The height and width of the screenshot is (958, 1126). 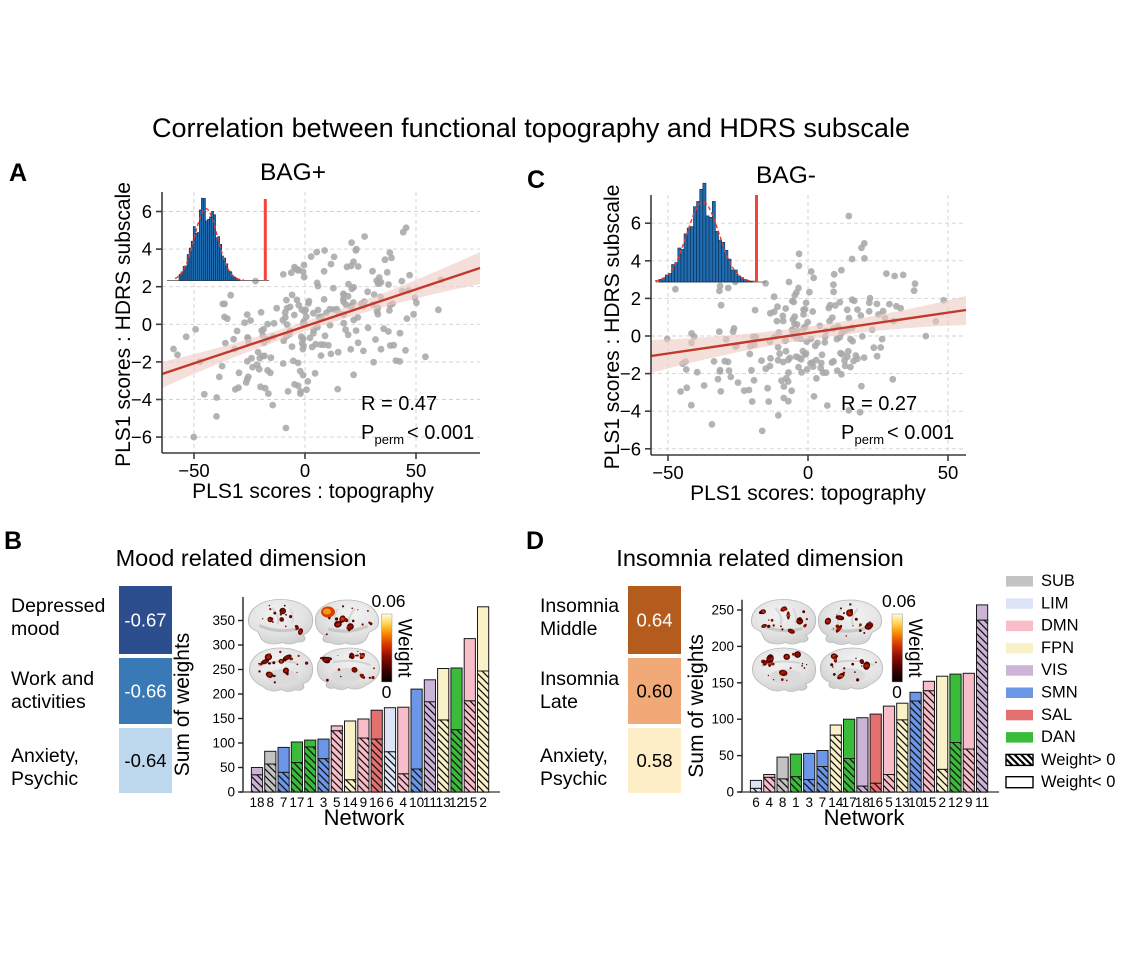 I want to click on svg-text: −6, so click(x=630, y=448).